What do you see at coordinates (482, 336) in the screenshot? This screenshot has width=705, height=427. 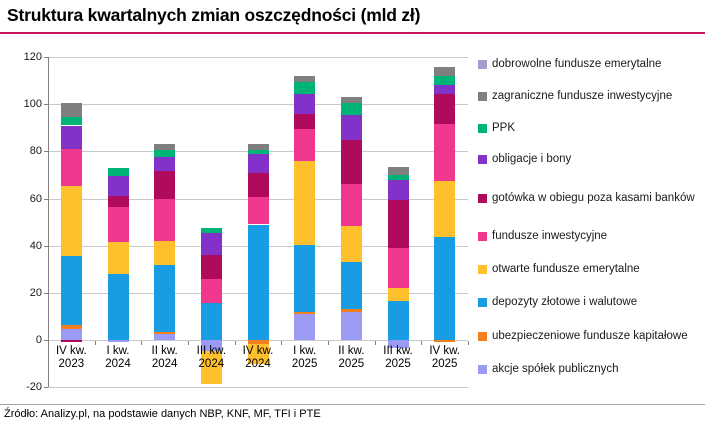 I see `legend-swatch-ubezpieczeniowe-fundusze-kapitalowe-icon` at bounding box center [482, 336].